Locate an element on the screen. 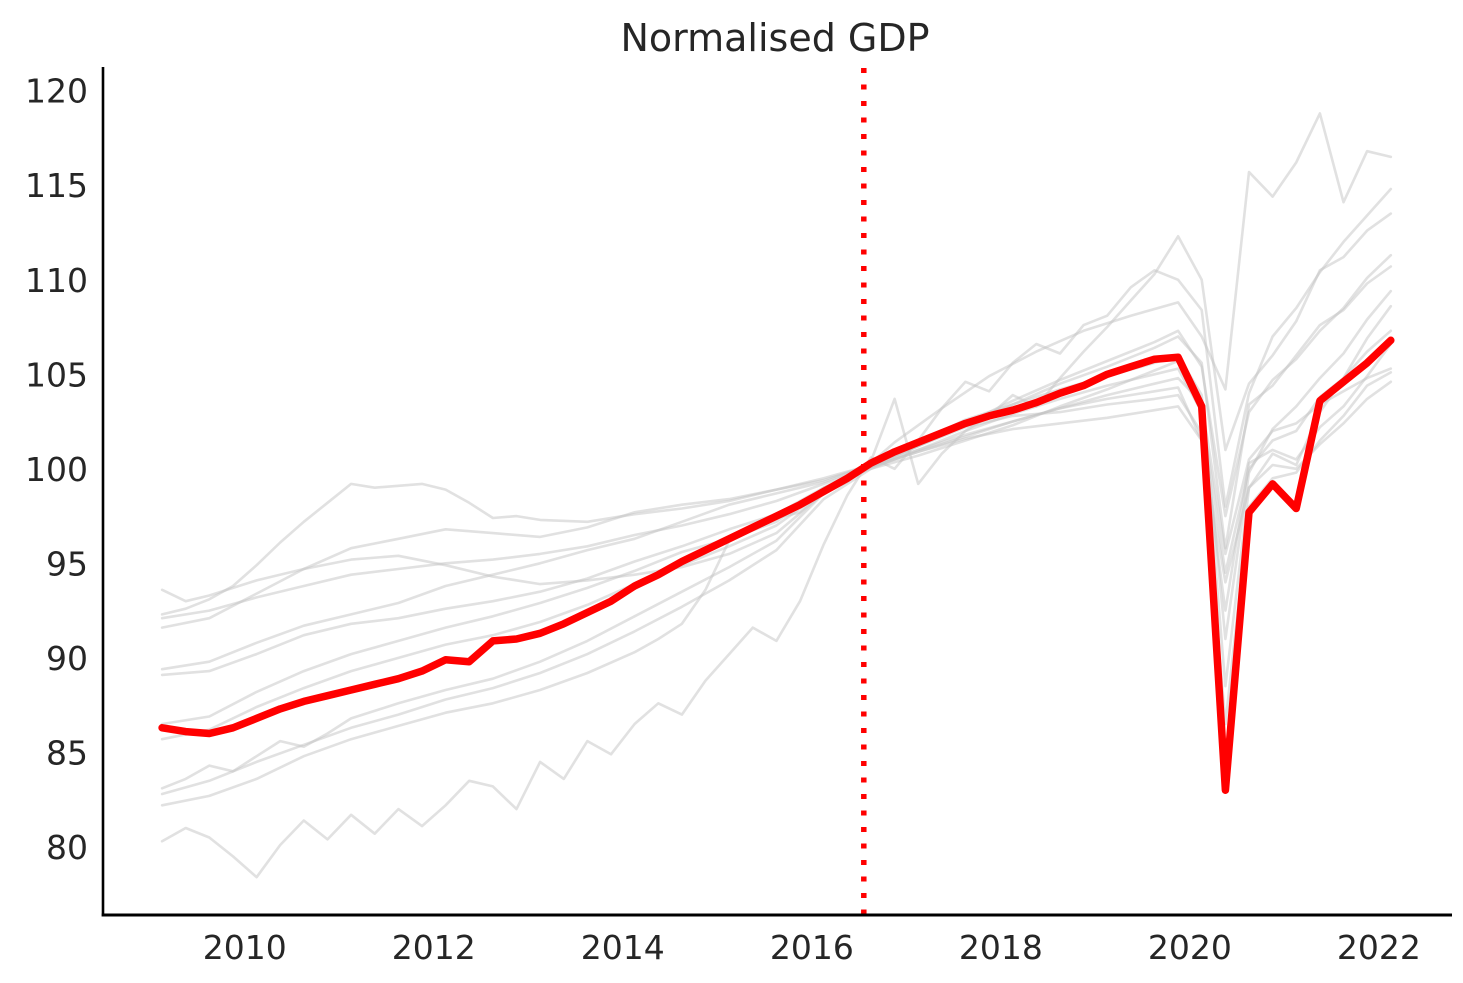 This screenshot has height=983, width=1463. y-tick-label: 110 is located at coordinates (56, 280).